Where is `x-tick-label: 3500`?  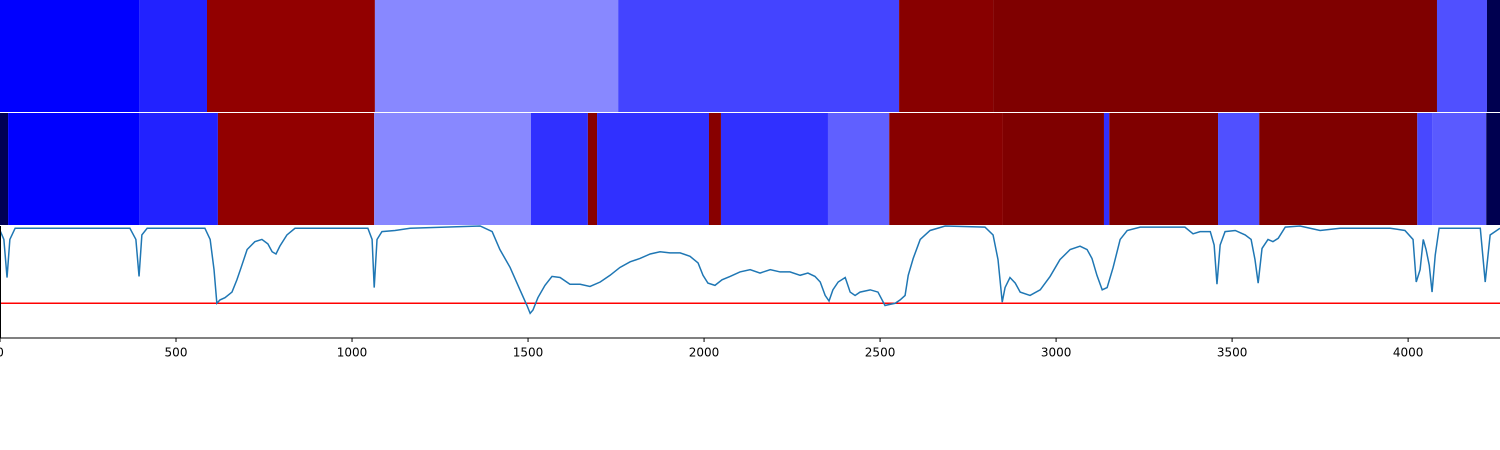 x-tick-label: 3500 is located at coordinates (1232, 353).